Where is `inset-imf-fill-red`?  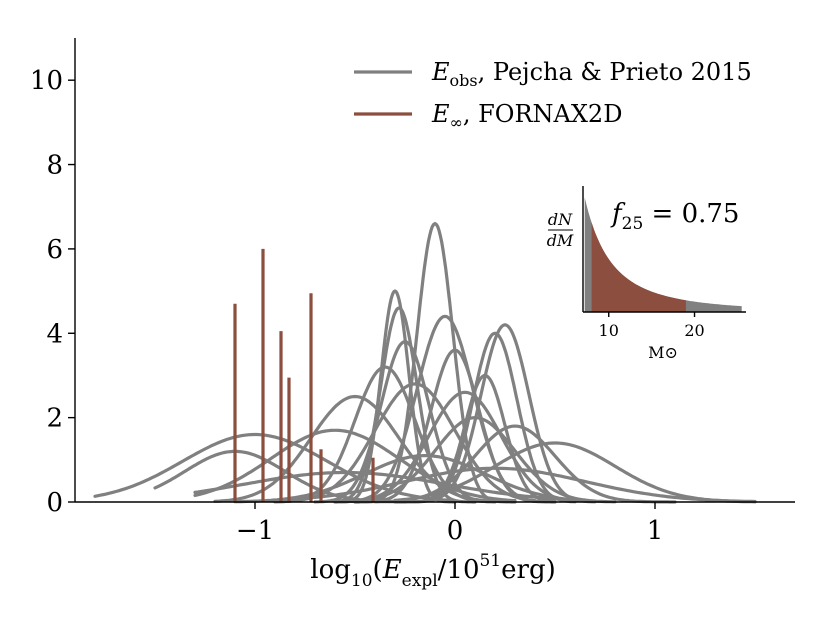
inset-imf-fill-red is located at coordinates (638, 267).